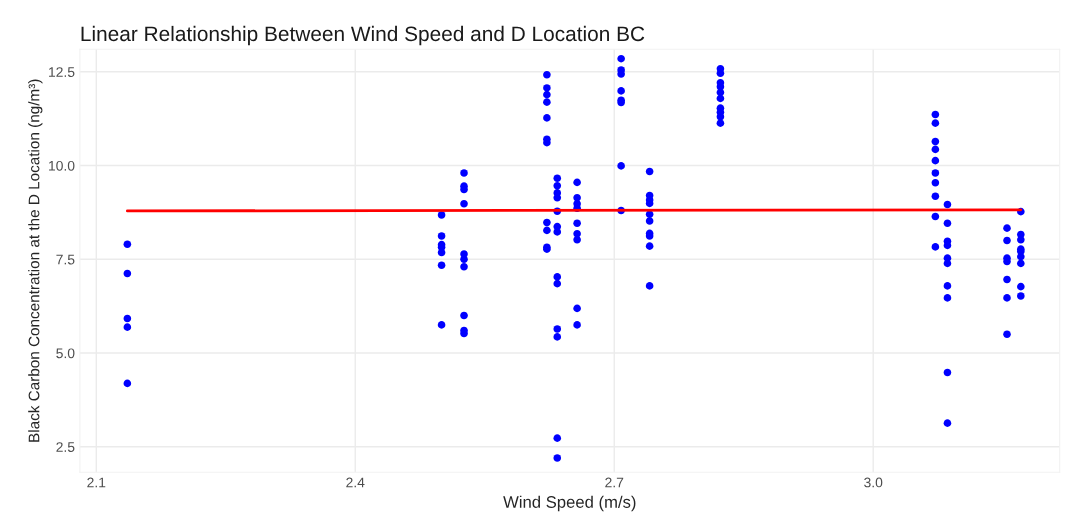  What do you see at coordinates (355, 482) in the screenshot?
I see `x-tick-label: 2.4` at bounding box center [355, 482].